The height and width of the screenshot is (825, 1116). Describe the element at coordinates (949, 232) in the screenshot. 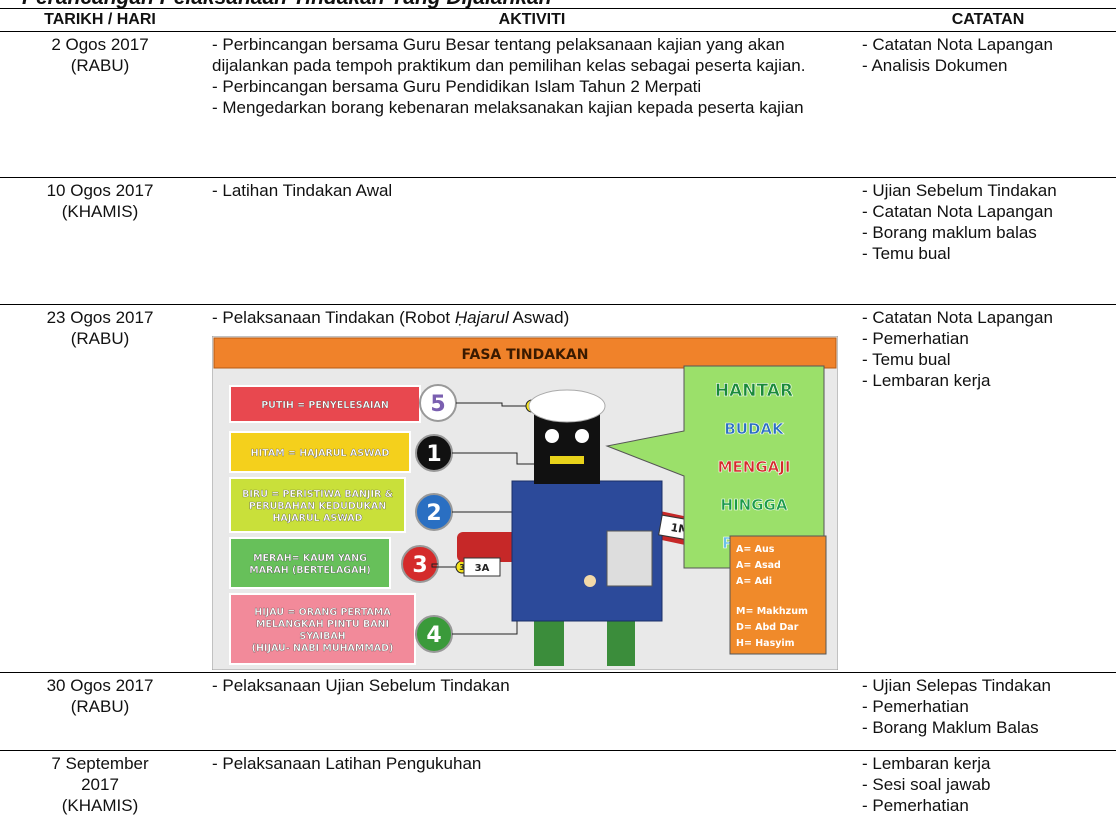

I see `note: - Borang maklum balas` at that location.